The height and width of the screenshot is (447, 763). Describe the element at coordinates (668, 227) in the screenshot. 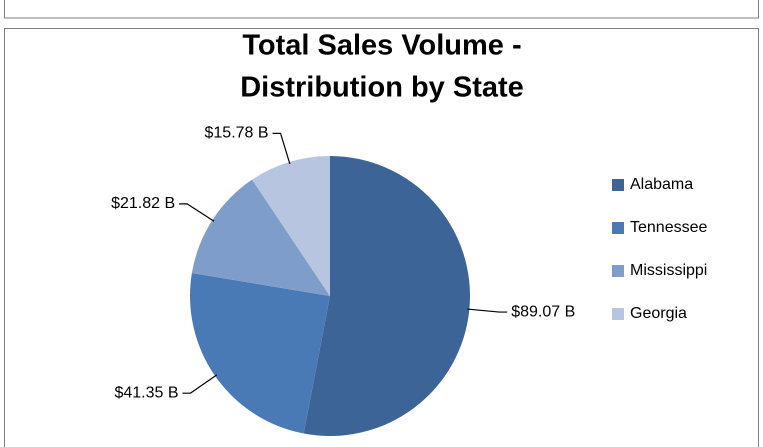

I see `legend-label: Tennessee` at that location.